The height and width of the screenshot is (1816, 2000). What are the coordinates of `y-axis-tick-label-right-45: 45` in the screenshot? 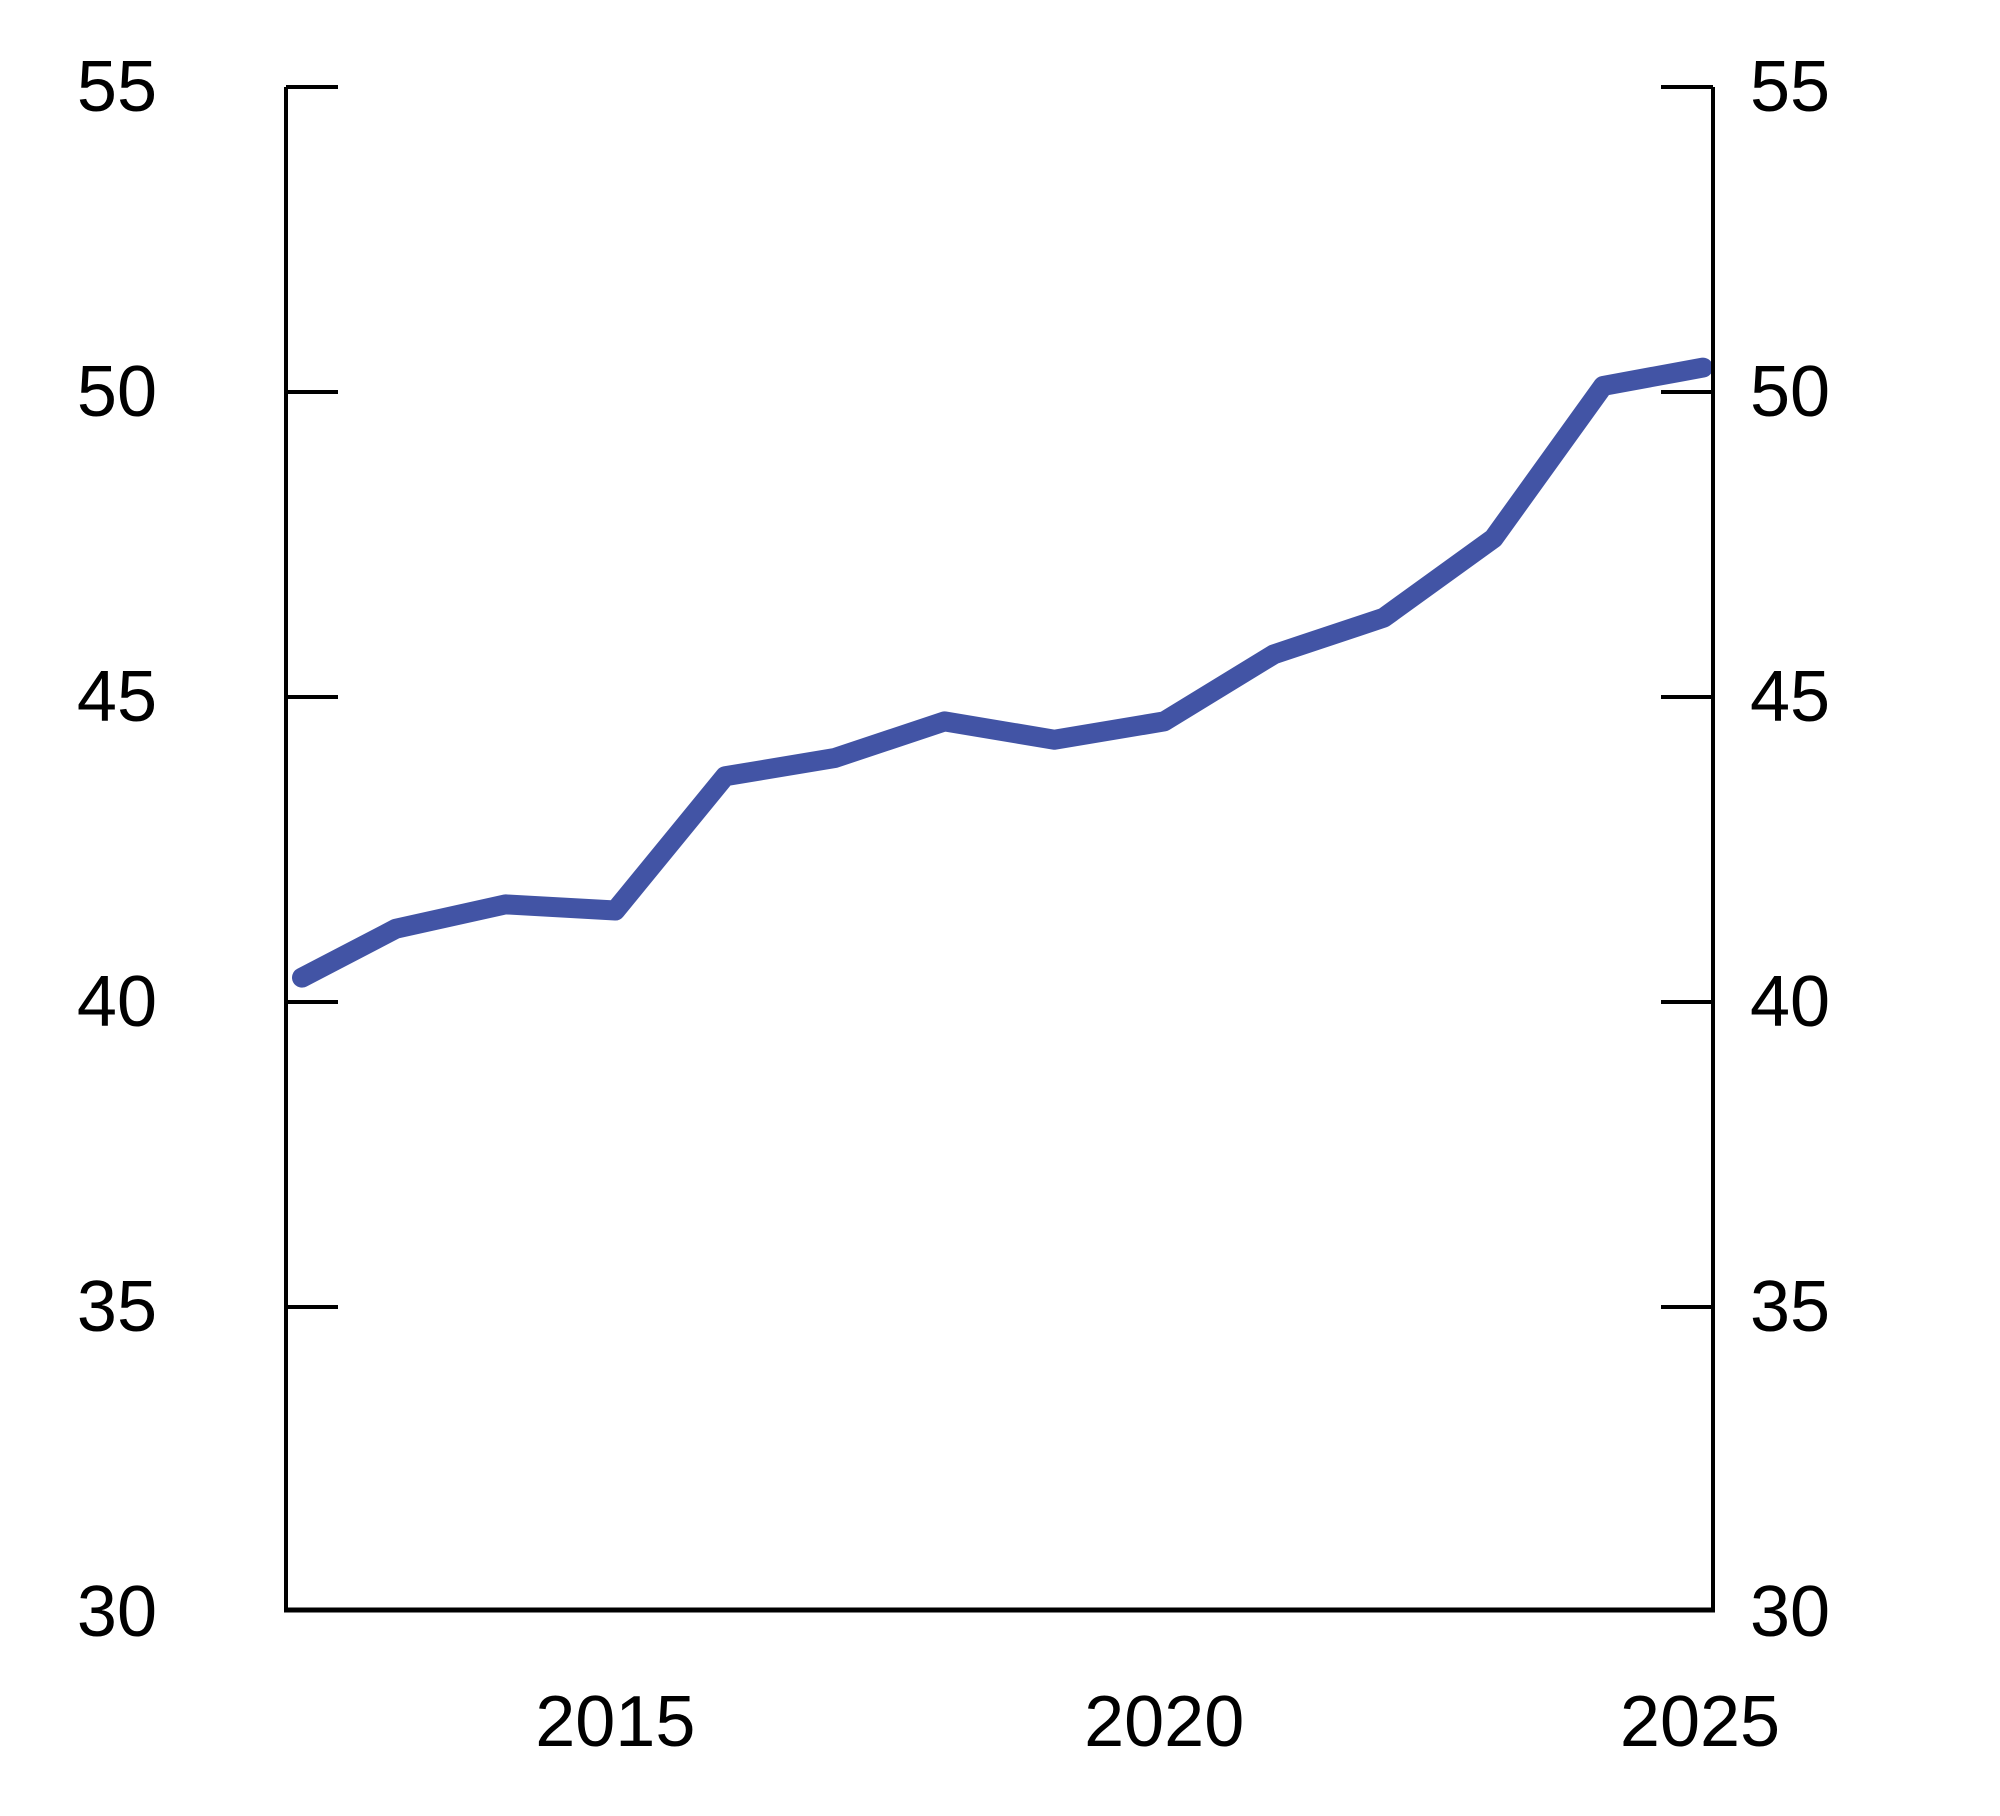 It's located at (1790, 697).